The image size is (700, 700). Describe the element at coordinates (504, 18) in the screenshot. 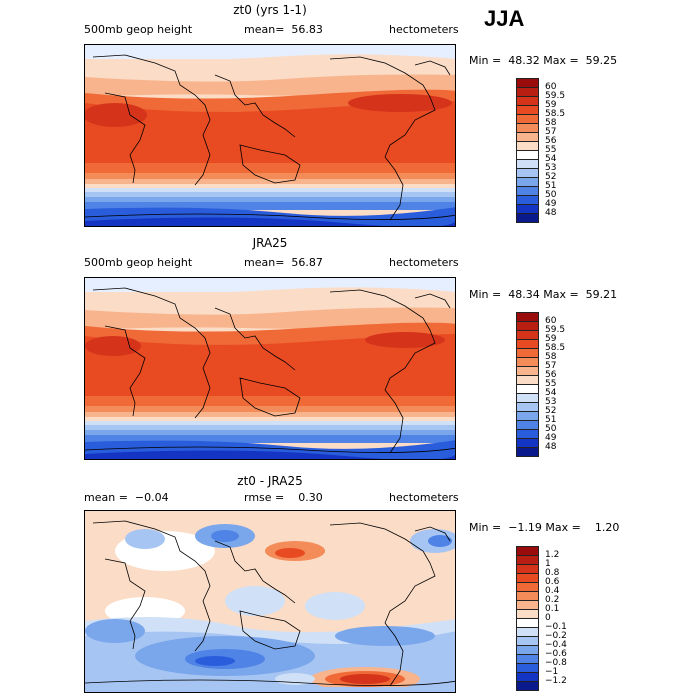

I see `season-label: JJA` at that location.